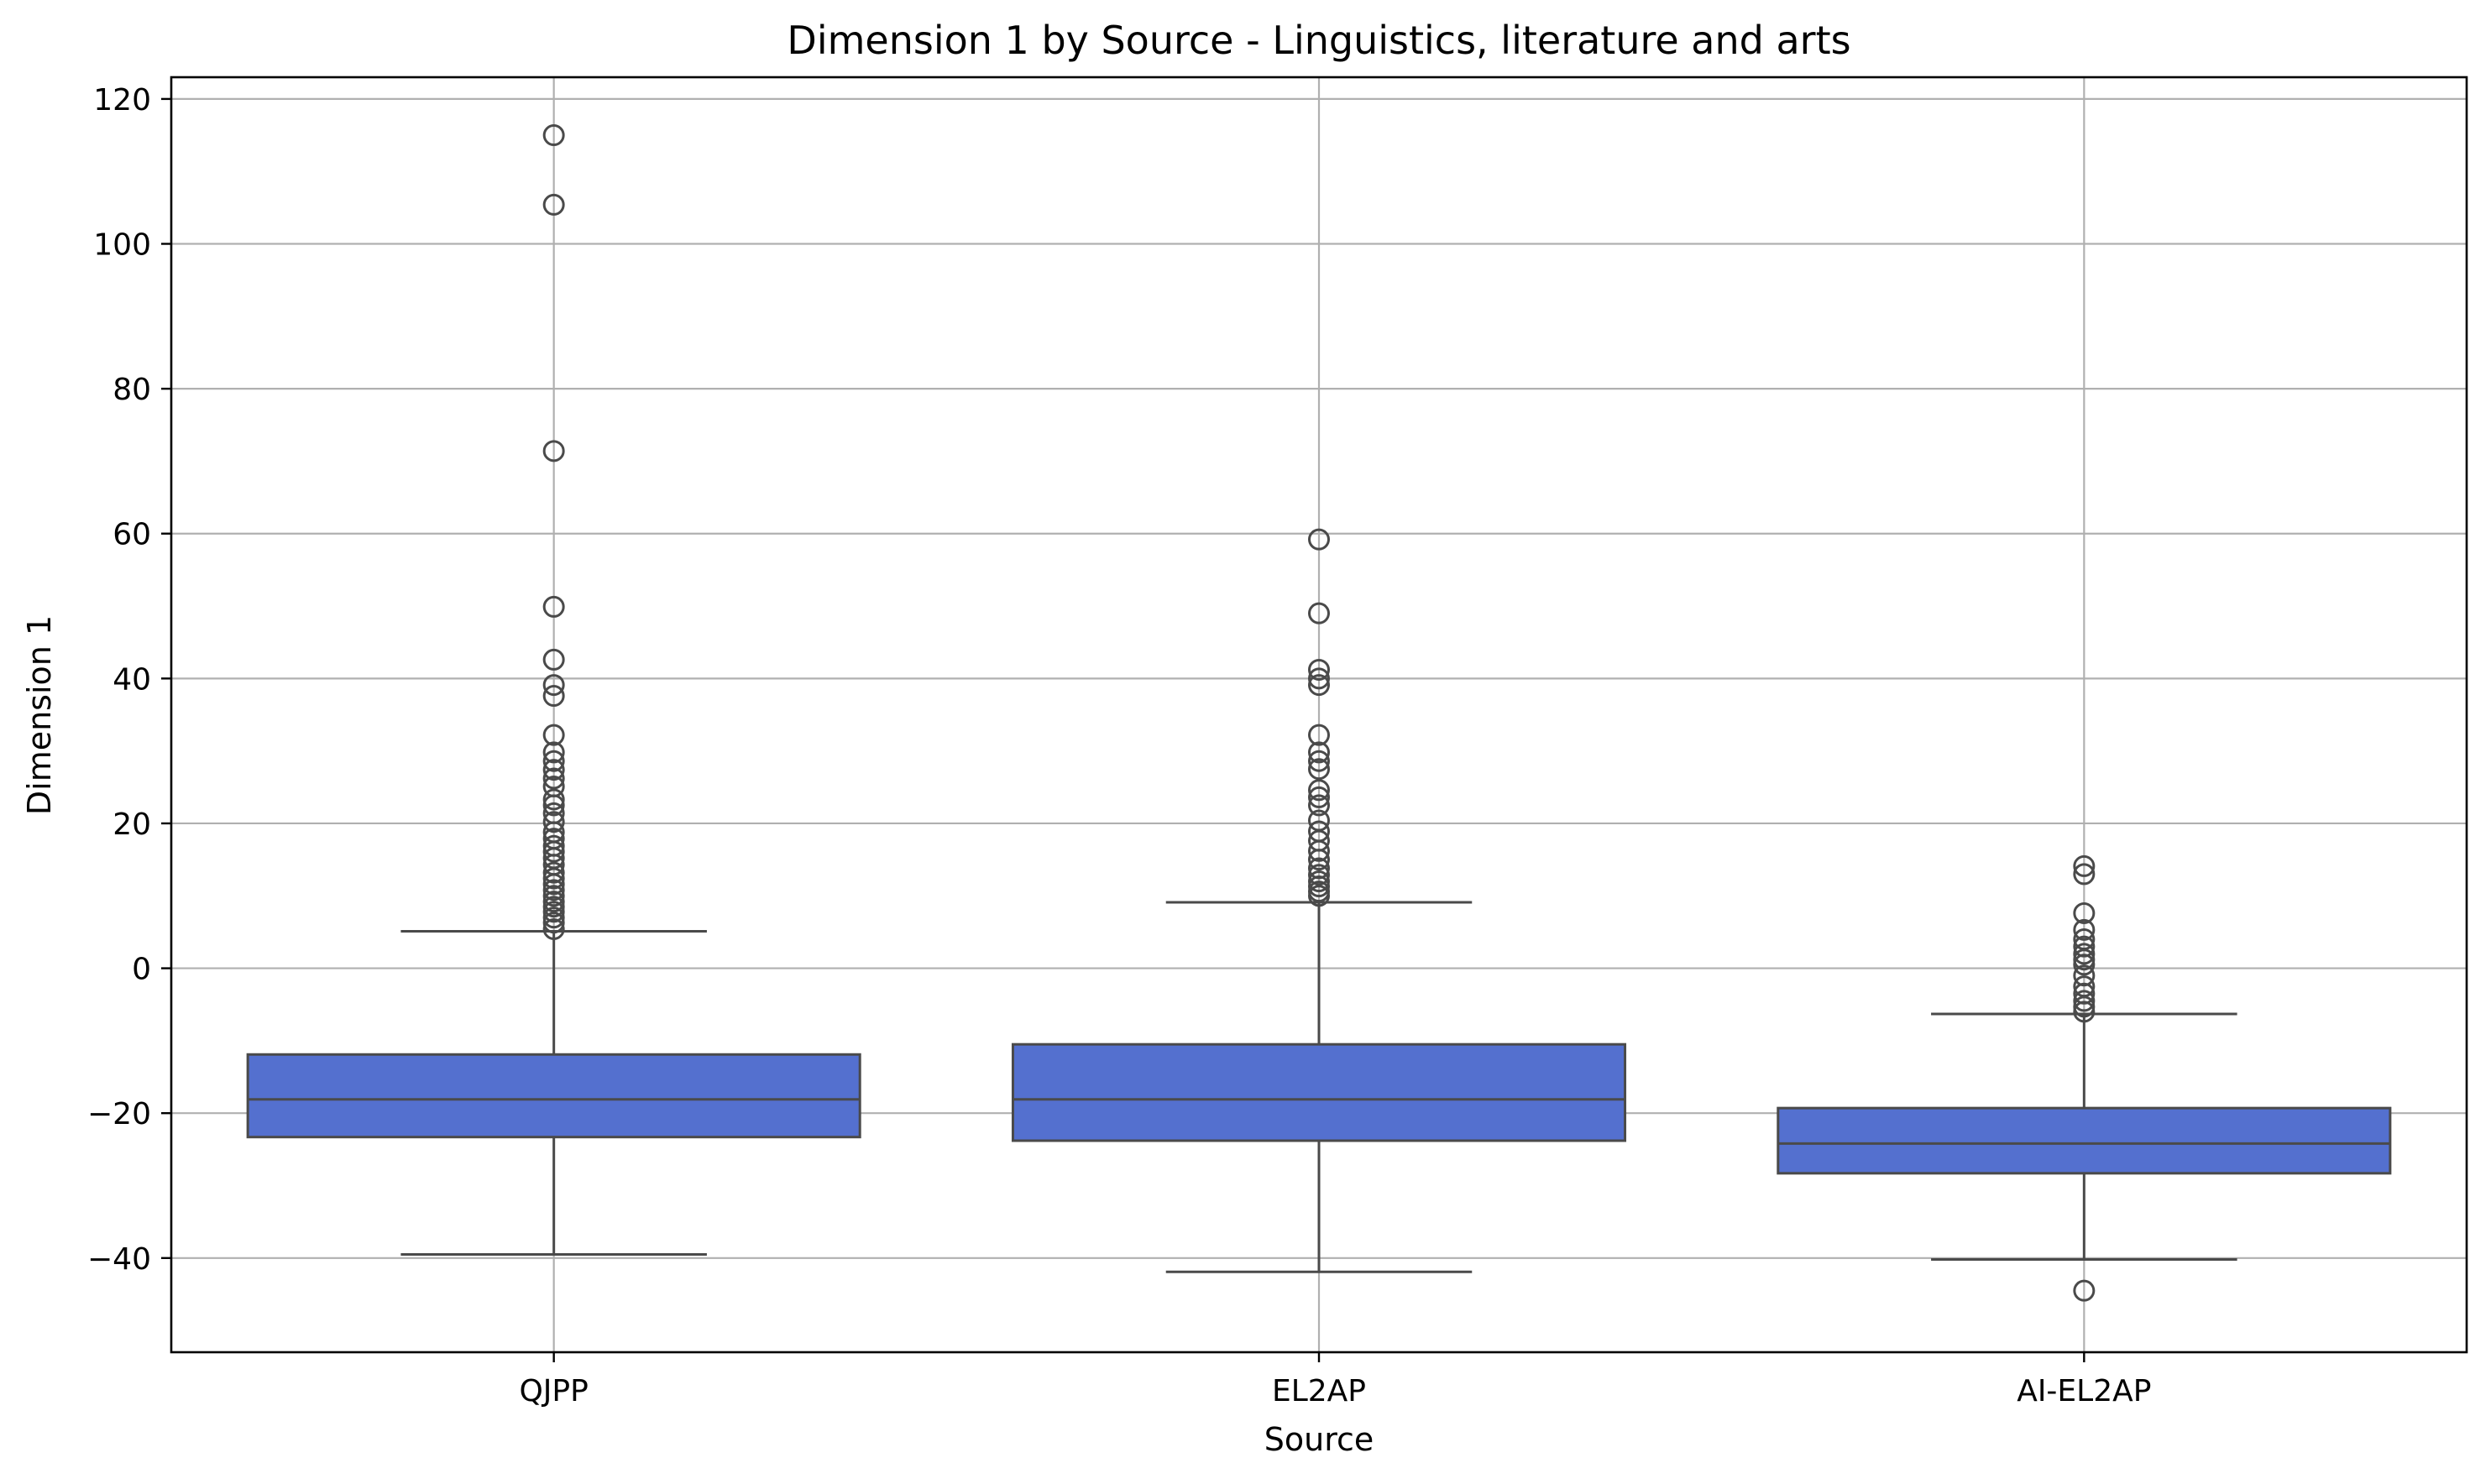  What do you see at coordinates (132, 824) in the screenshot?
I see `y-tick-label: 20` at bounding box center [132, 824].